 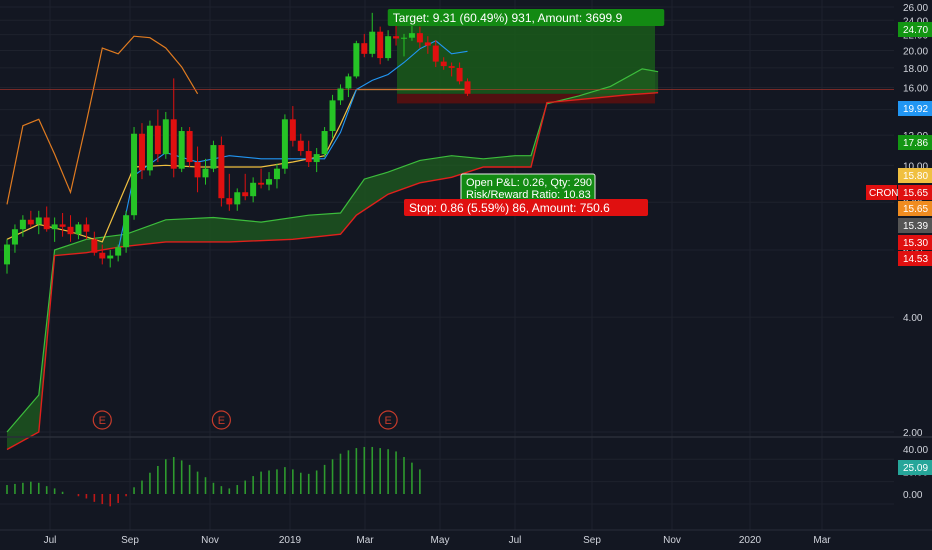 I want to click on price-badge-text: 15.39, so click(x=915, y=226).